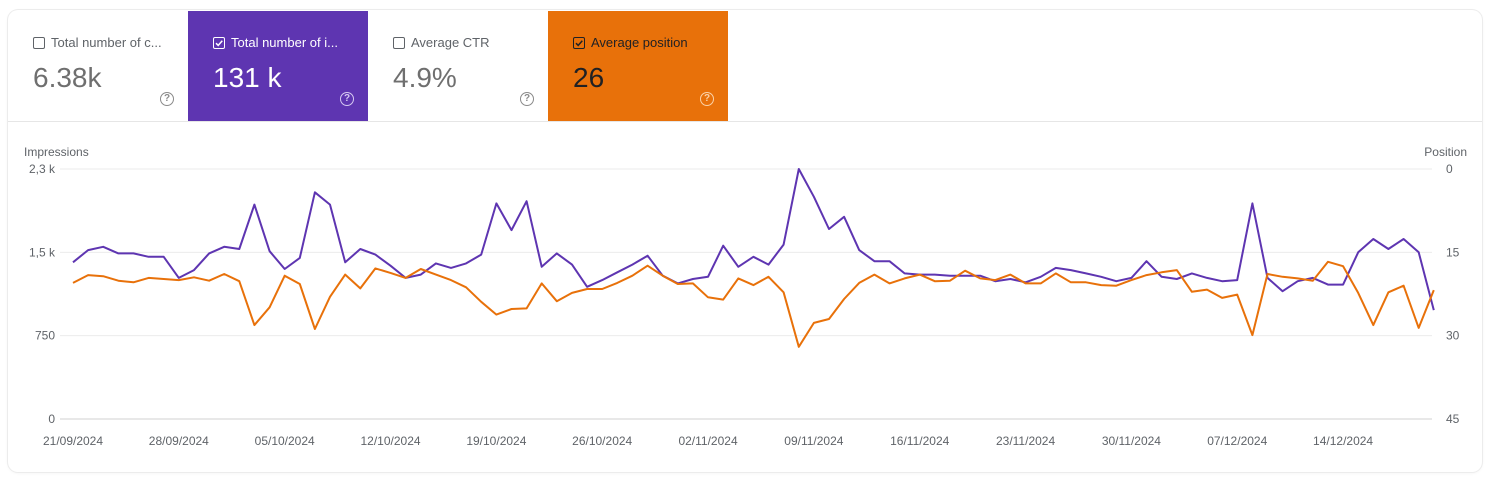  I want to click on metric-tile-ctr: Average CTR 4.9% ?, so click(458, 66).